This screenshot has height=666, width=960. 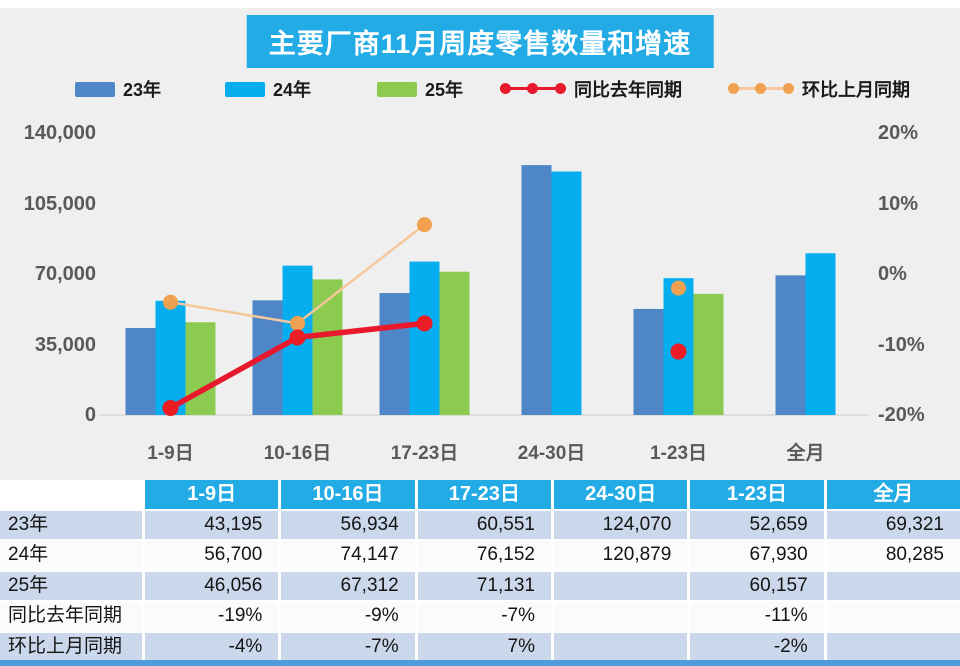 What do you see at coordinates (297, 453) in the screenshot?
I see `x-axis-label: 10-16日` at bounding box center [297, 453].